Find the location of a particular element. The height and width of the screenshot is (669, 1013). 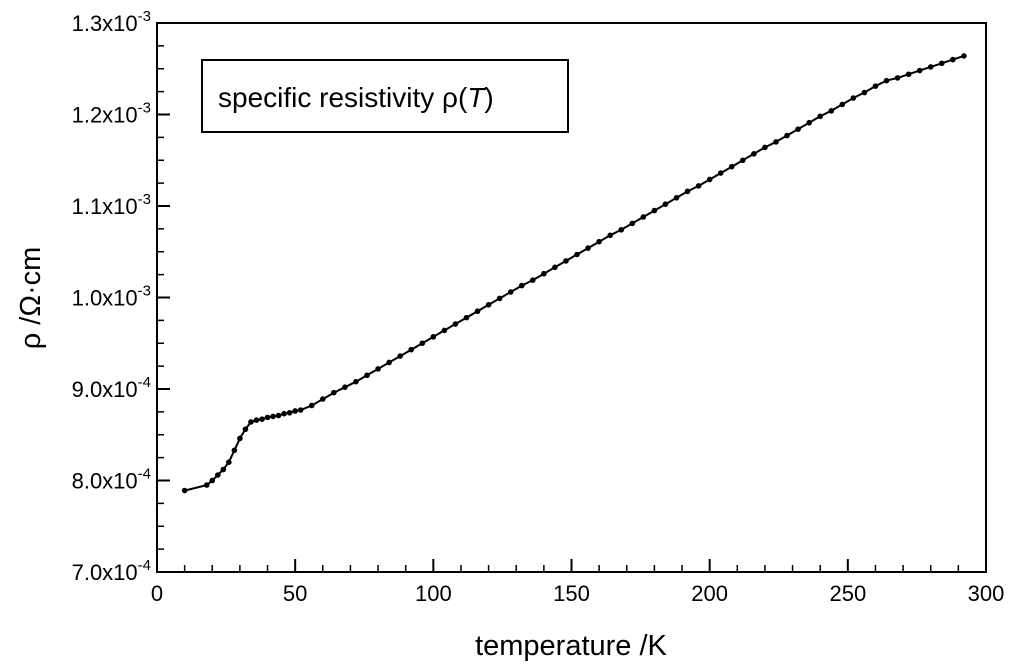

x-tick-label: 100 is located at coordinates (433, 593).